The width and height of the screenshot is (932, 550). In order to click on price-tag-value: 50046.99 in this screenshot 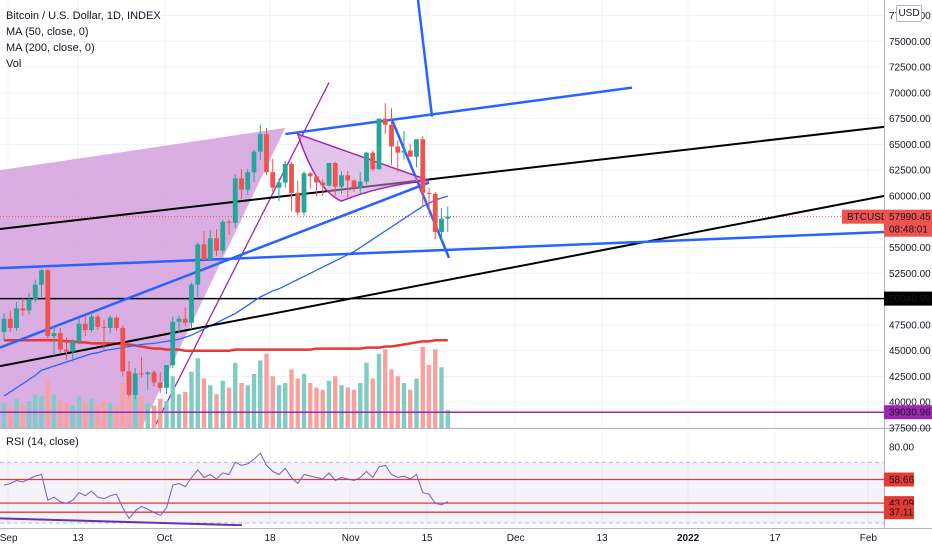, I will do `click(910, 299)`.